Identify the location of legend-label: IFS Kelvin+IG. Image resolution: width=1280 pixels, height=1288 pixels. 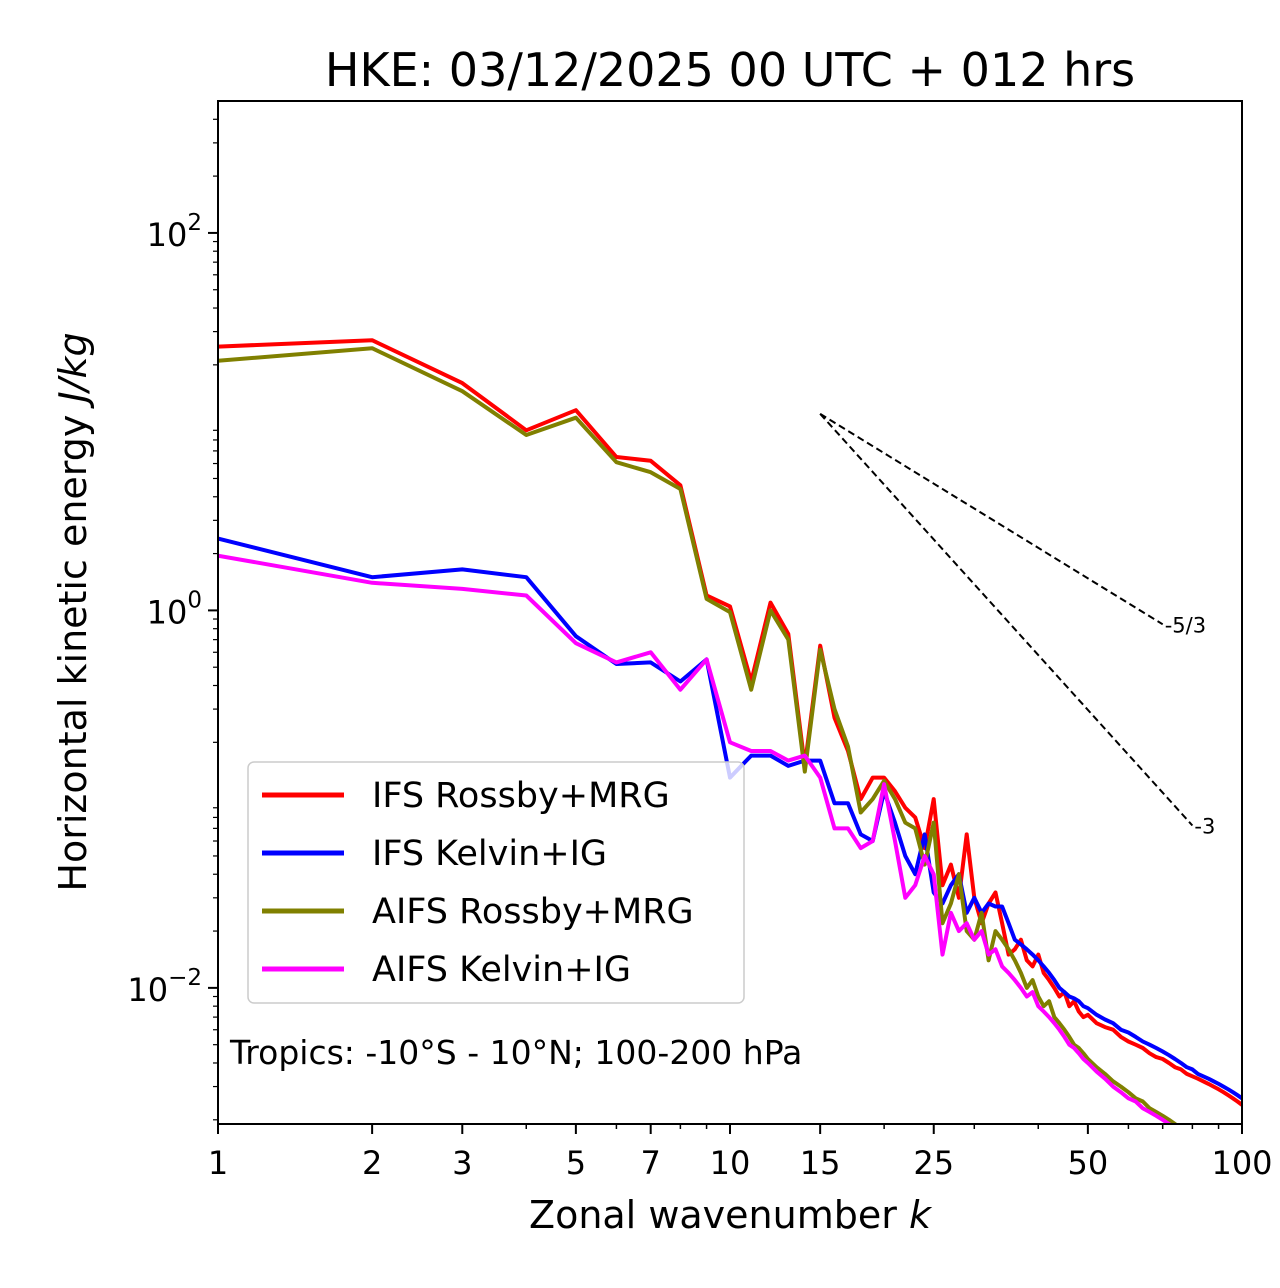
(489, 854).